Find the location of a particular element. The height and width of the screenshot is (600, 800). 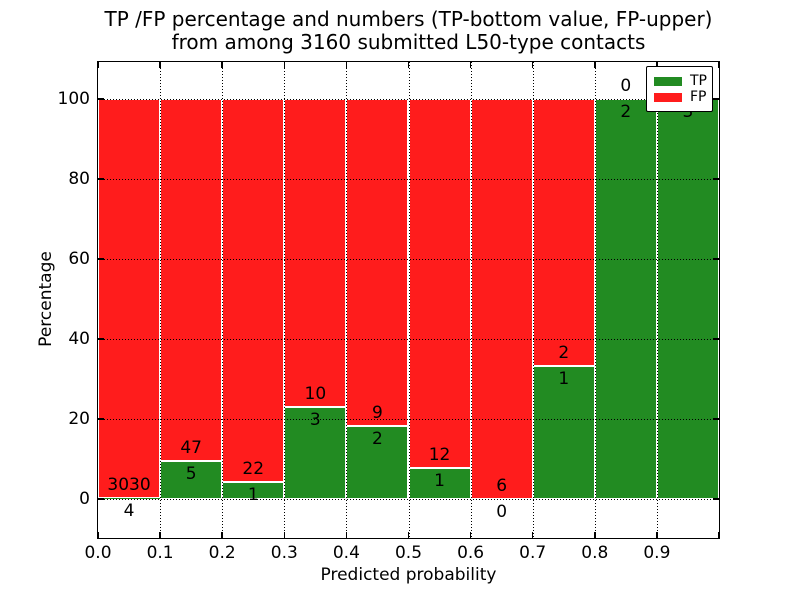

legend-entry: FP is located at coordinates (679, 97).